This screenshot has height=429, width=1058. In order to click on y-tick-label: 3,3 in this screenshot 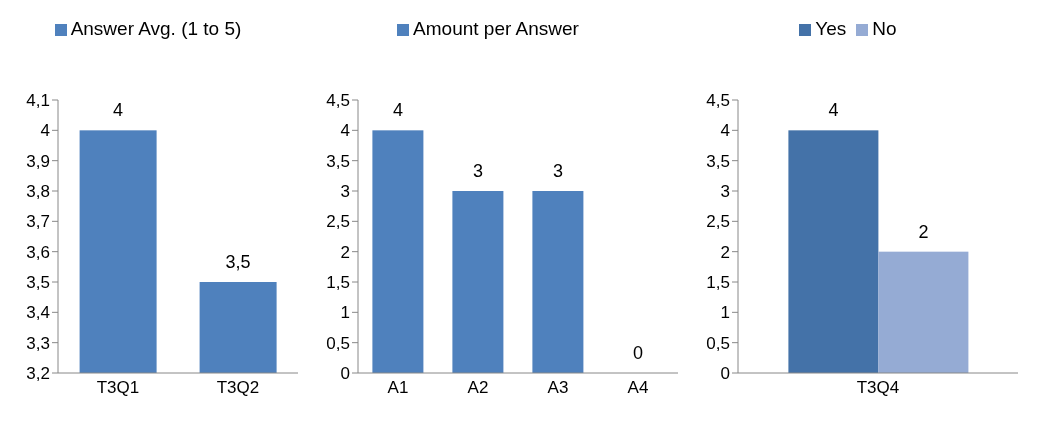, I will do `click(38, 343)`.